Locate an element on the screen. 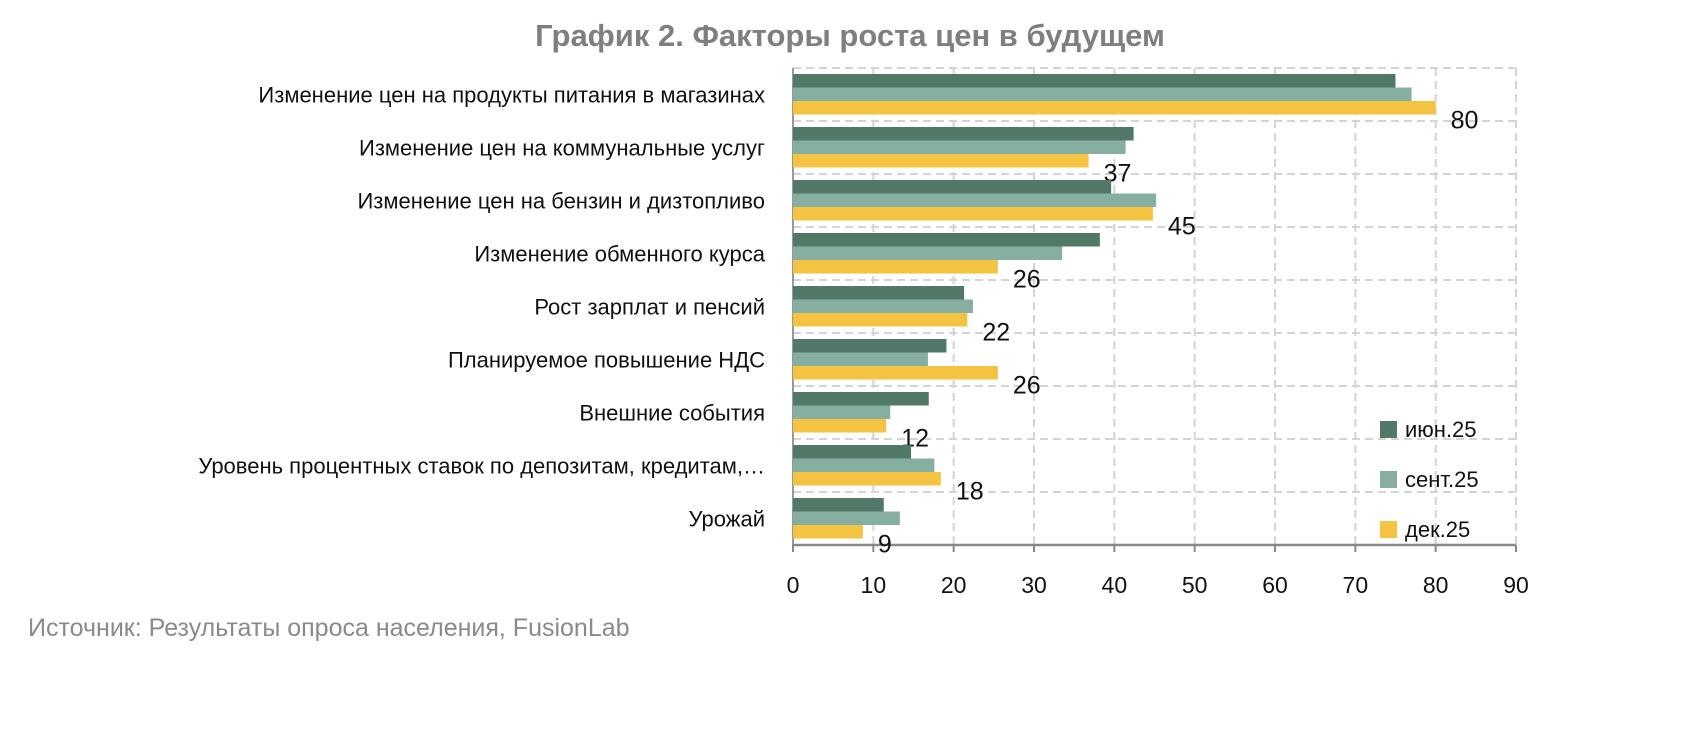  chart-title: График 2. Факторы роста цен в будущем is located at coordinates (850, 36).